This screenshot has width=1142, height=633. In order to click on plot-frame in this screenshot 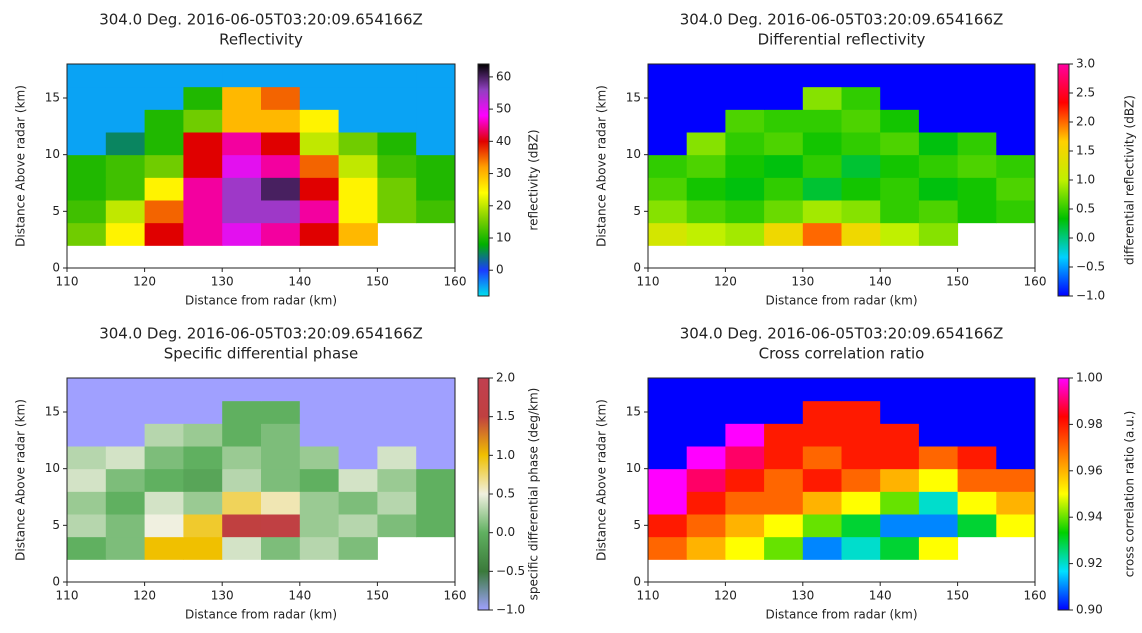, I will do `click(261, 480)`.